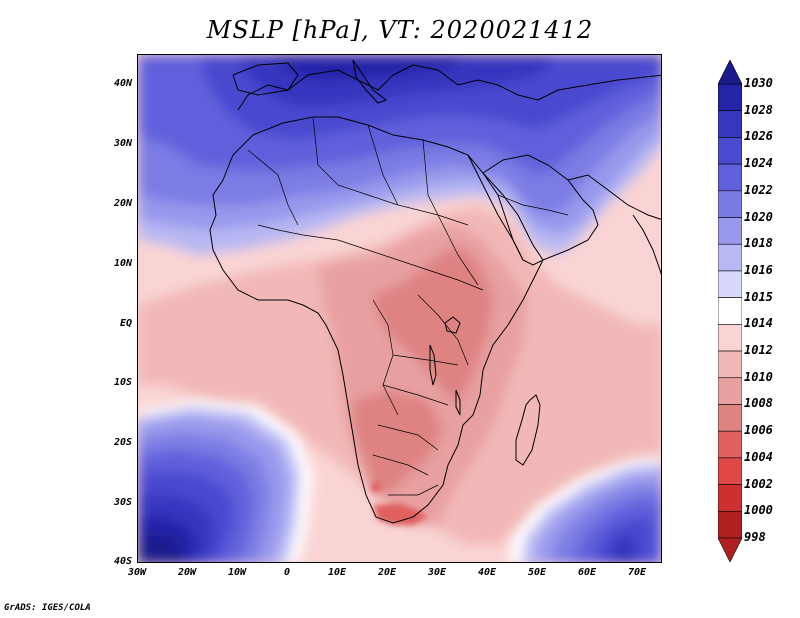  Describe the element at coordinates (370, 81) in the screenshot. I see `italy` at that location.